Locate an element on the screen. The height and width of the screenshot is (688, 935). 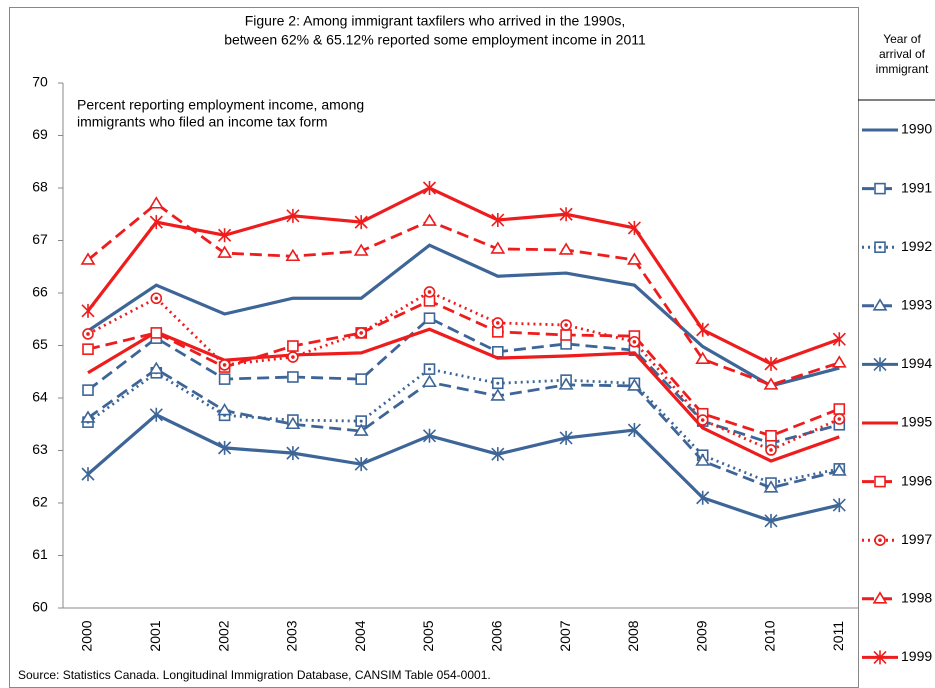
y-tick-label: 63 is located at coordinates (40, 449).